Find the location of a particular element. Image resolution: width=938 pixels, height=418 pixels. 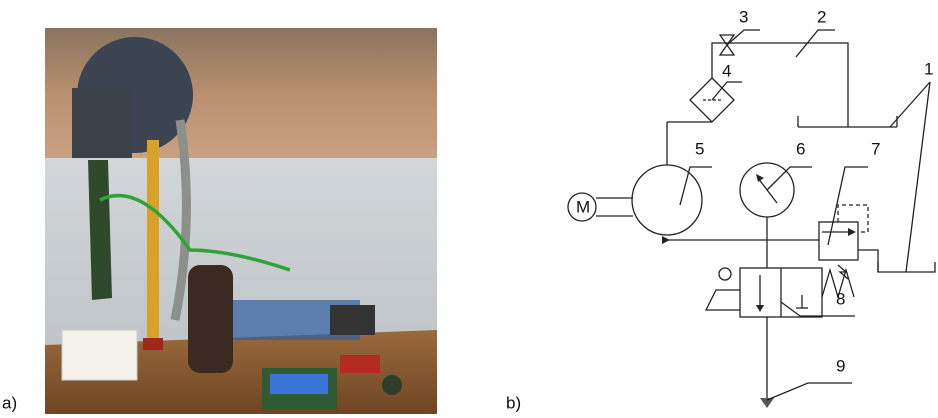

motor-label: M is located at coordinates (583, 206).